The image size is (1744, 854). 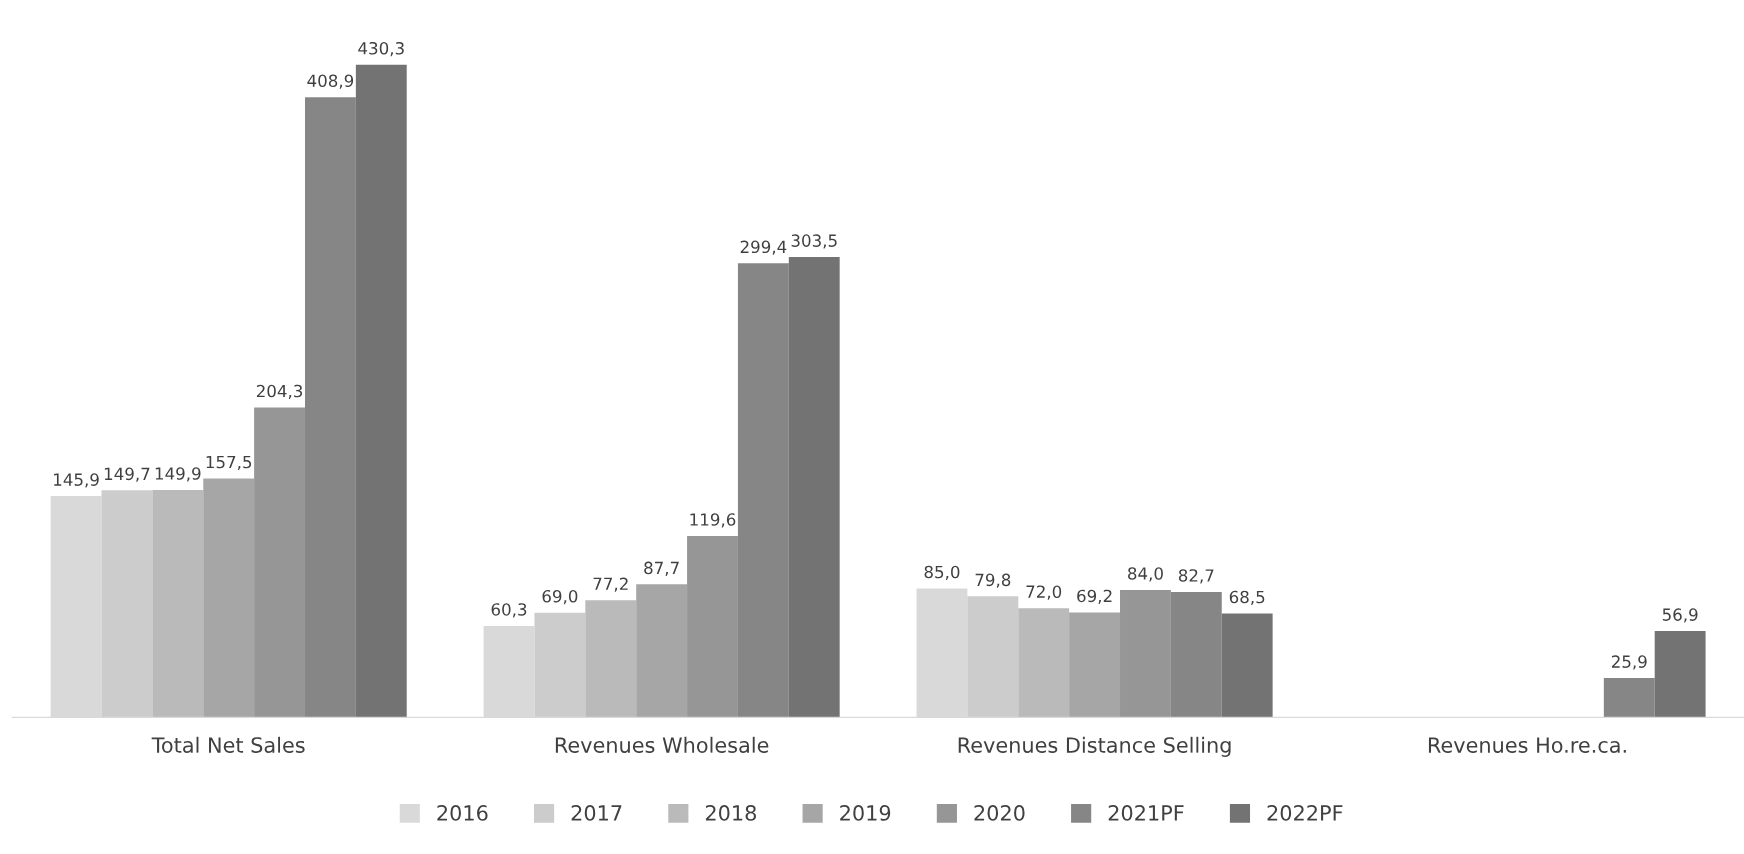 I want to click on data-label: 408,9, so click(x=330, y=81).